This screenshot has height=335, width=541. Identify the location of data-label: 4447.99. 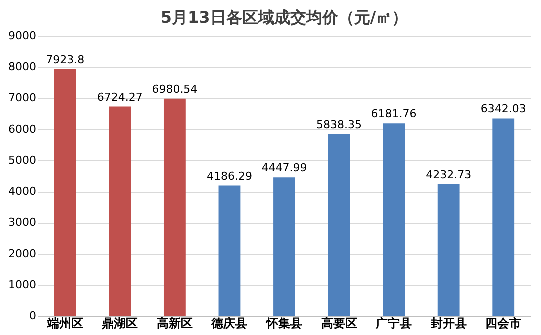
(285, 168).